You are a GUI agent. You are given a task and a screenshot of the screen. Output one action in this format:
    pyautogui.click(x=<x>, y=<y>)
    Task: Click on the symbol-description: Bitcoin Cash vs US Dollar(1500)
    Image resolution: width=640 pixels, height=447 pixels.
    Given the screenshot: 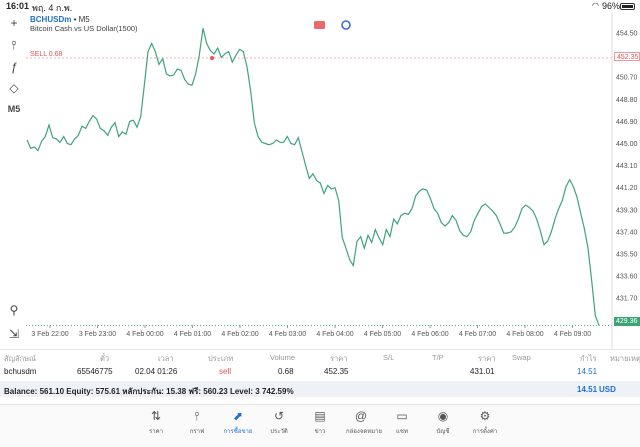 What is the action you would take?
    pyautogui.click(x=84, y=28)
    